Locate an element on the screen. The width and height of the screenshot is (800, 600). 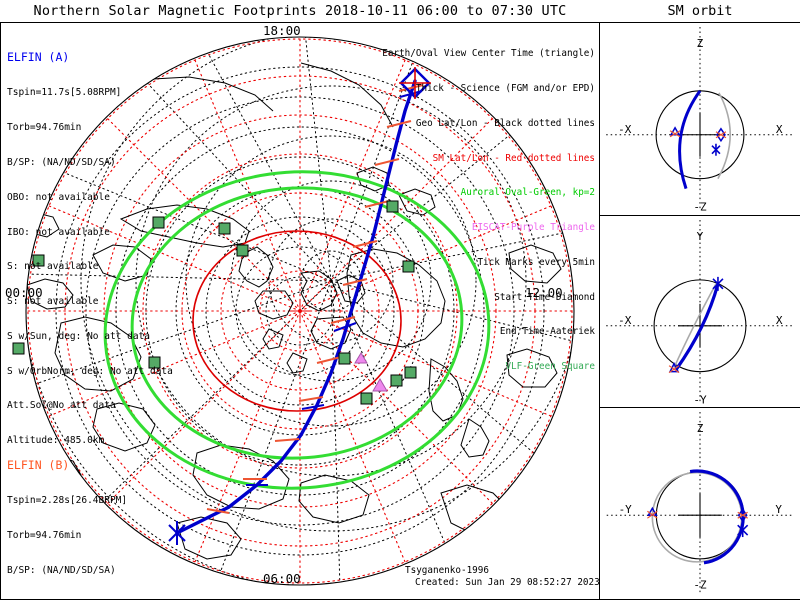
elfin-b-line-2: B/SP: (NA/ND/SD/SA) is located at coordinates (61, 570).